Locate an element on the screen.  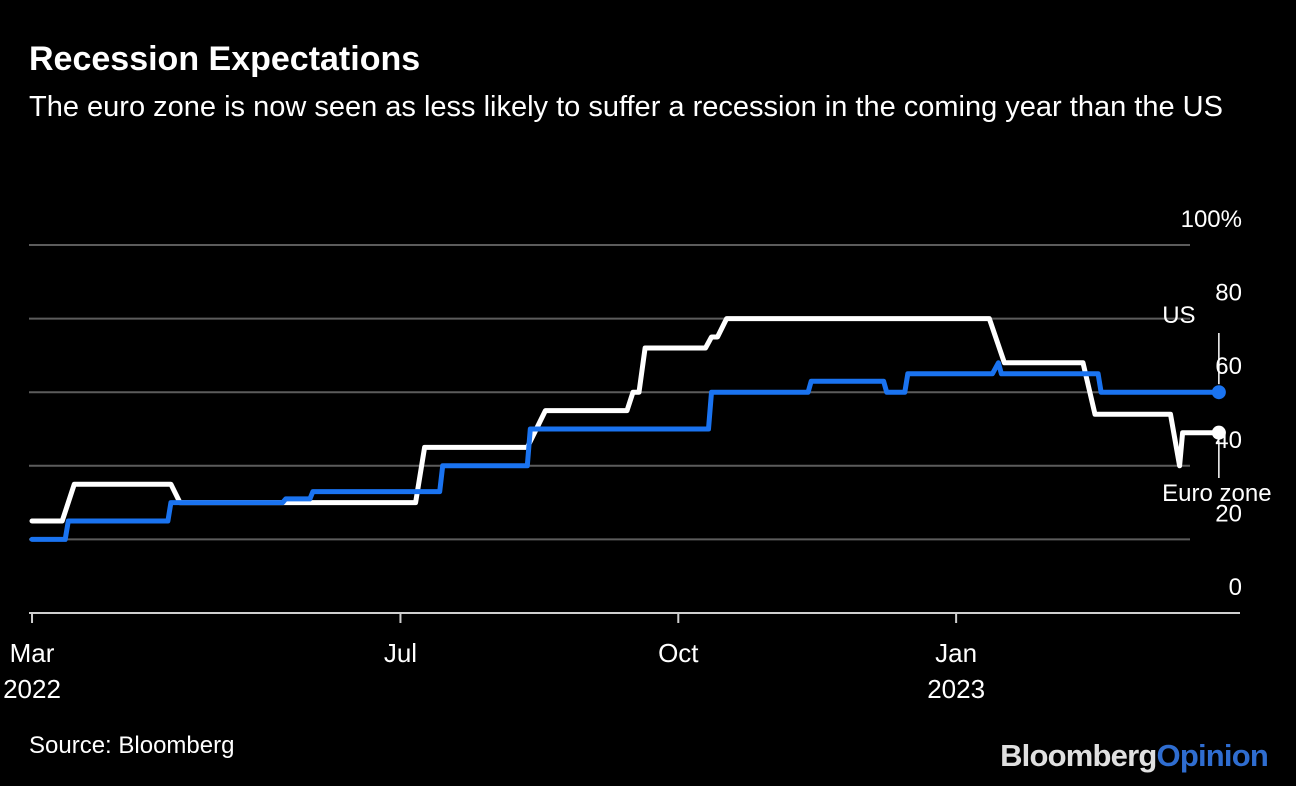
x-axis: Mar 2022 Jul Oct Jan 2023 is located at coordinates (494, 658).